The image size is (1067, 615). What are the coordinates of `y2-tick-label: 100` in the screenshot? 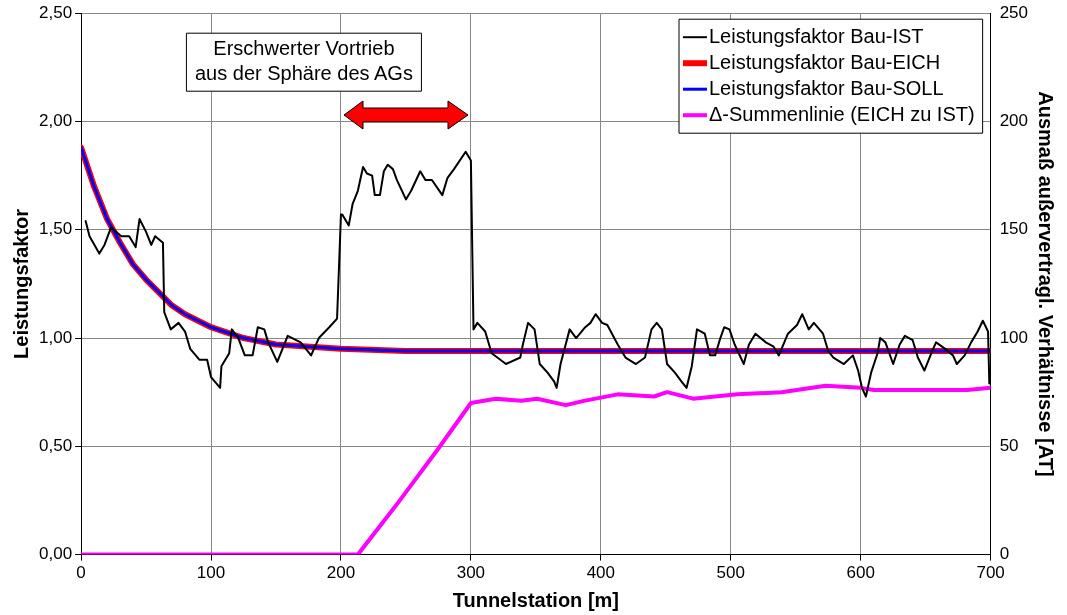 It's located at (1014, 337).